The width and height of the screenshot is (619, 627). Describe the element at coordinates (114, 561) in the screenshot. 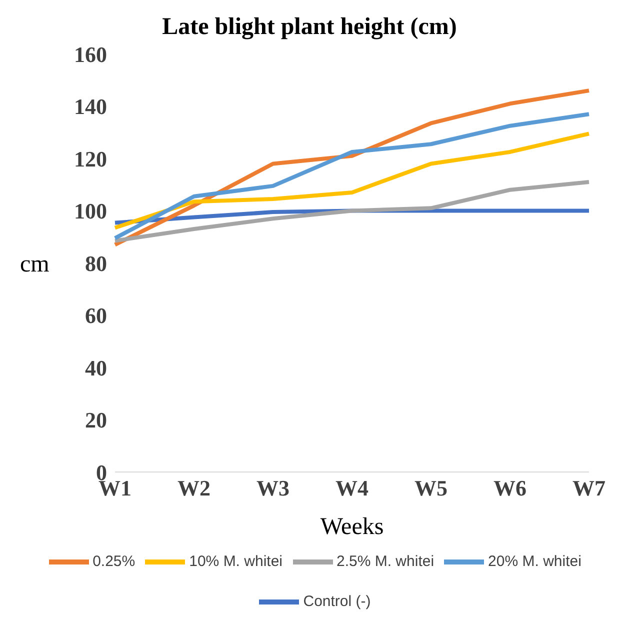

I see `legend-label: 0.25%` at that location.